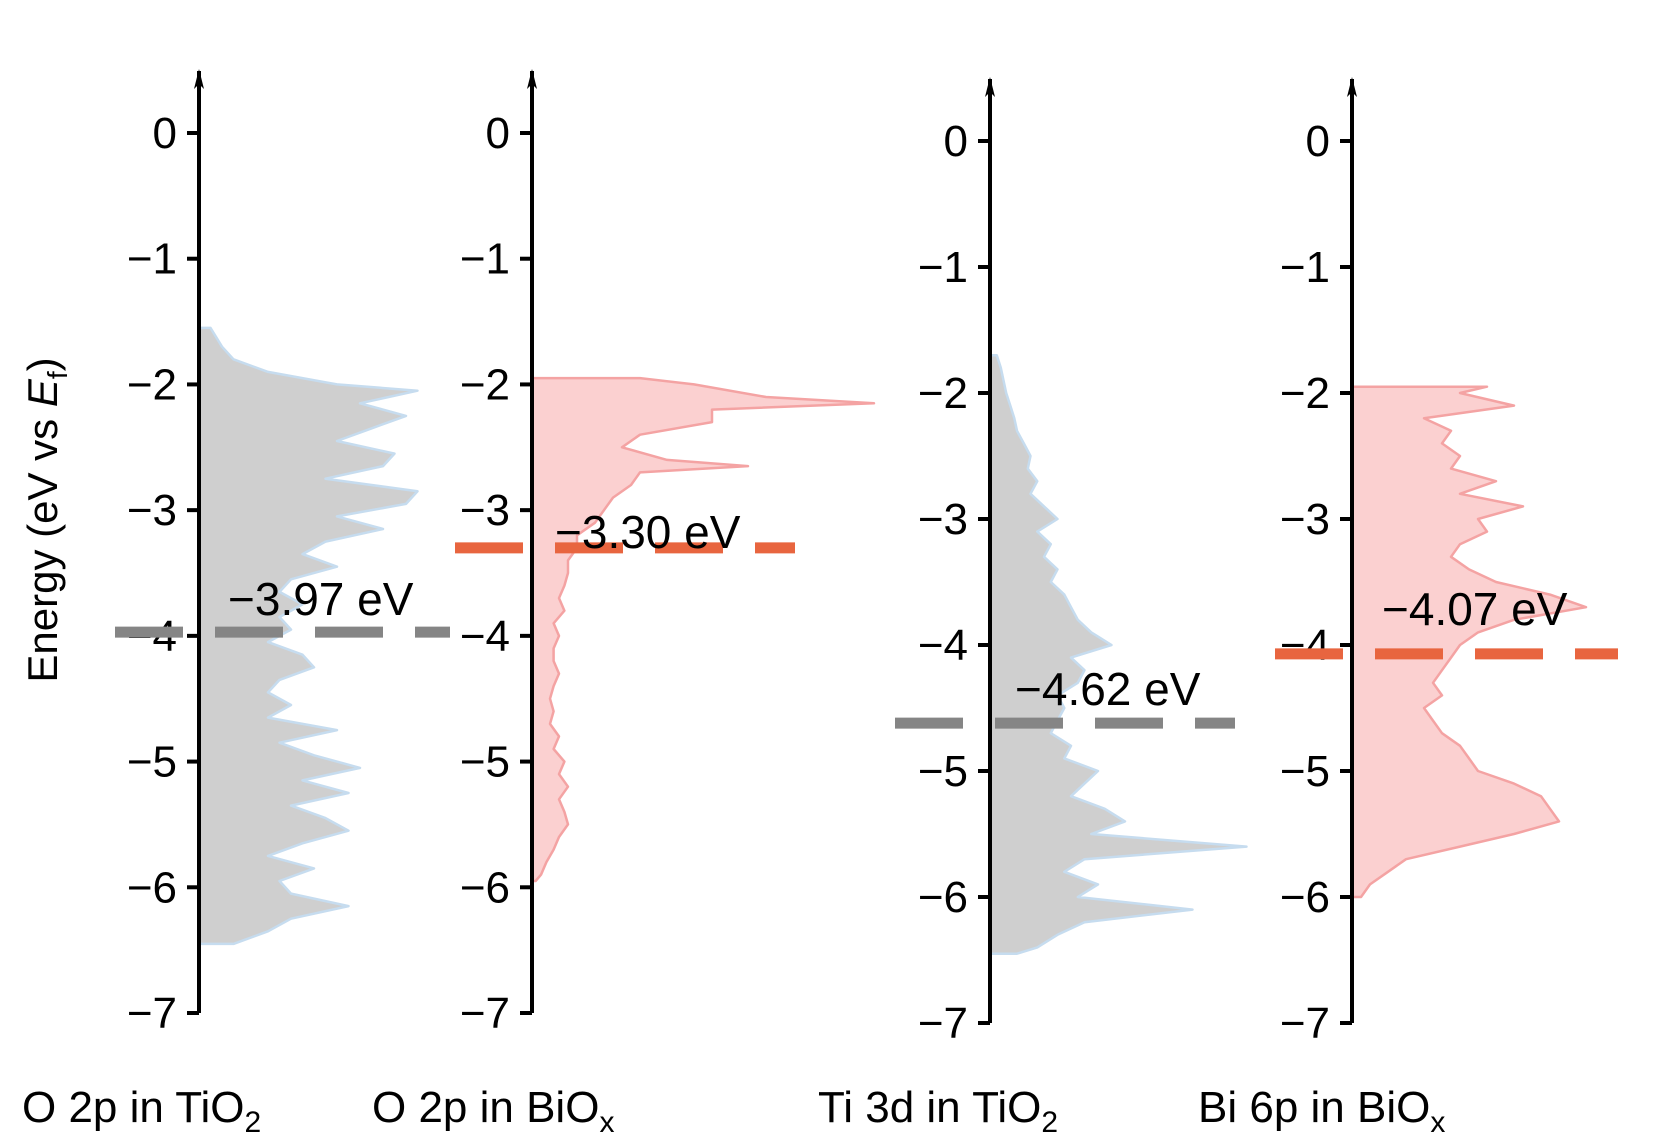 Image resolution: width=1661 pixels, height=1146 pixels. What do you see at coordinates (42, 364) in the screenshot?
I see `y-axis-title-end: )` at bounding box center [42, 364].